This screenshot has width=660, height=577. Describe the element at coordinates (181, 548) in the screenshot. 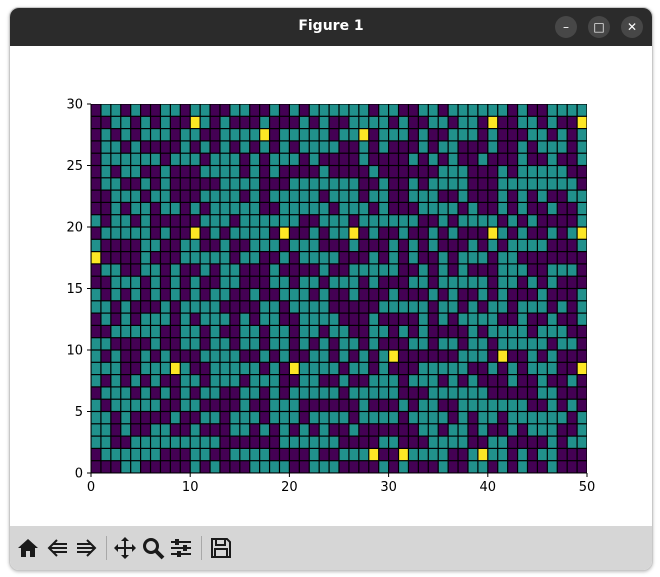

I see `sliders-icon` at that location.